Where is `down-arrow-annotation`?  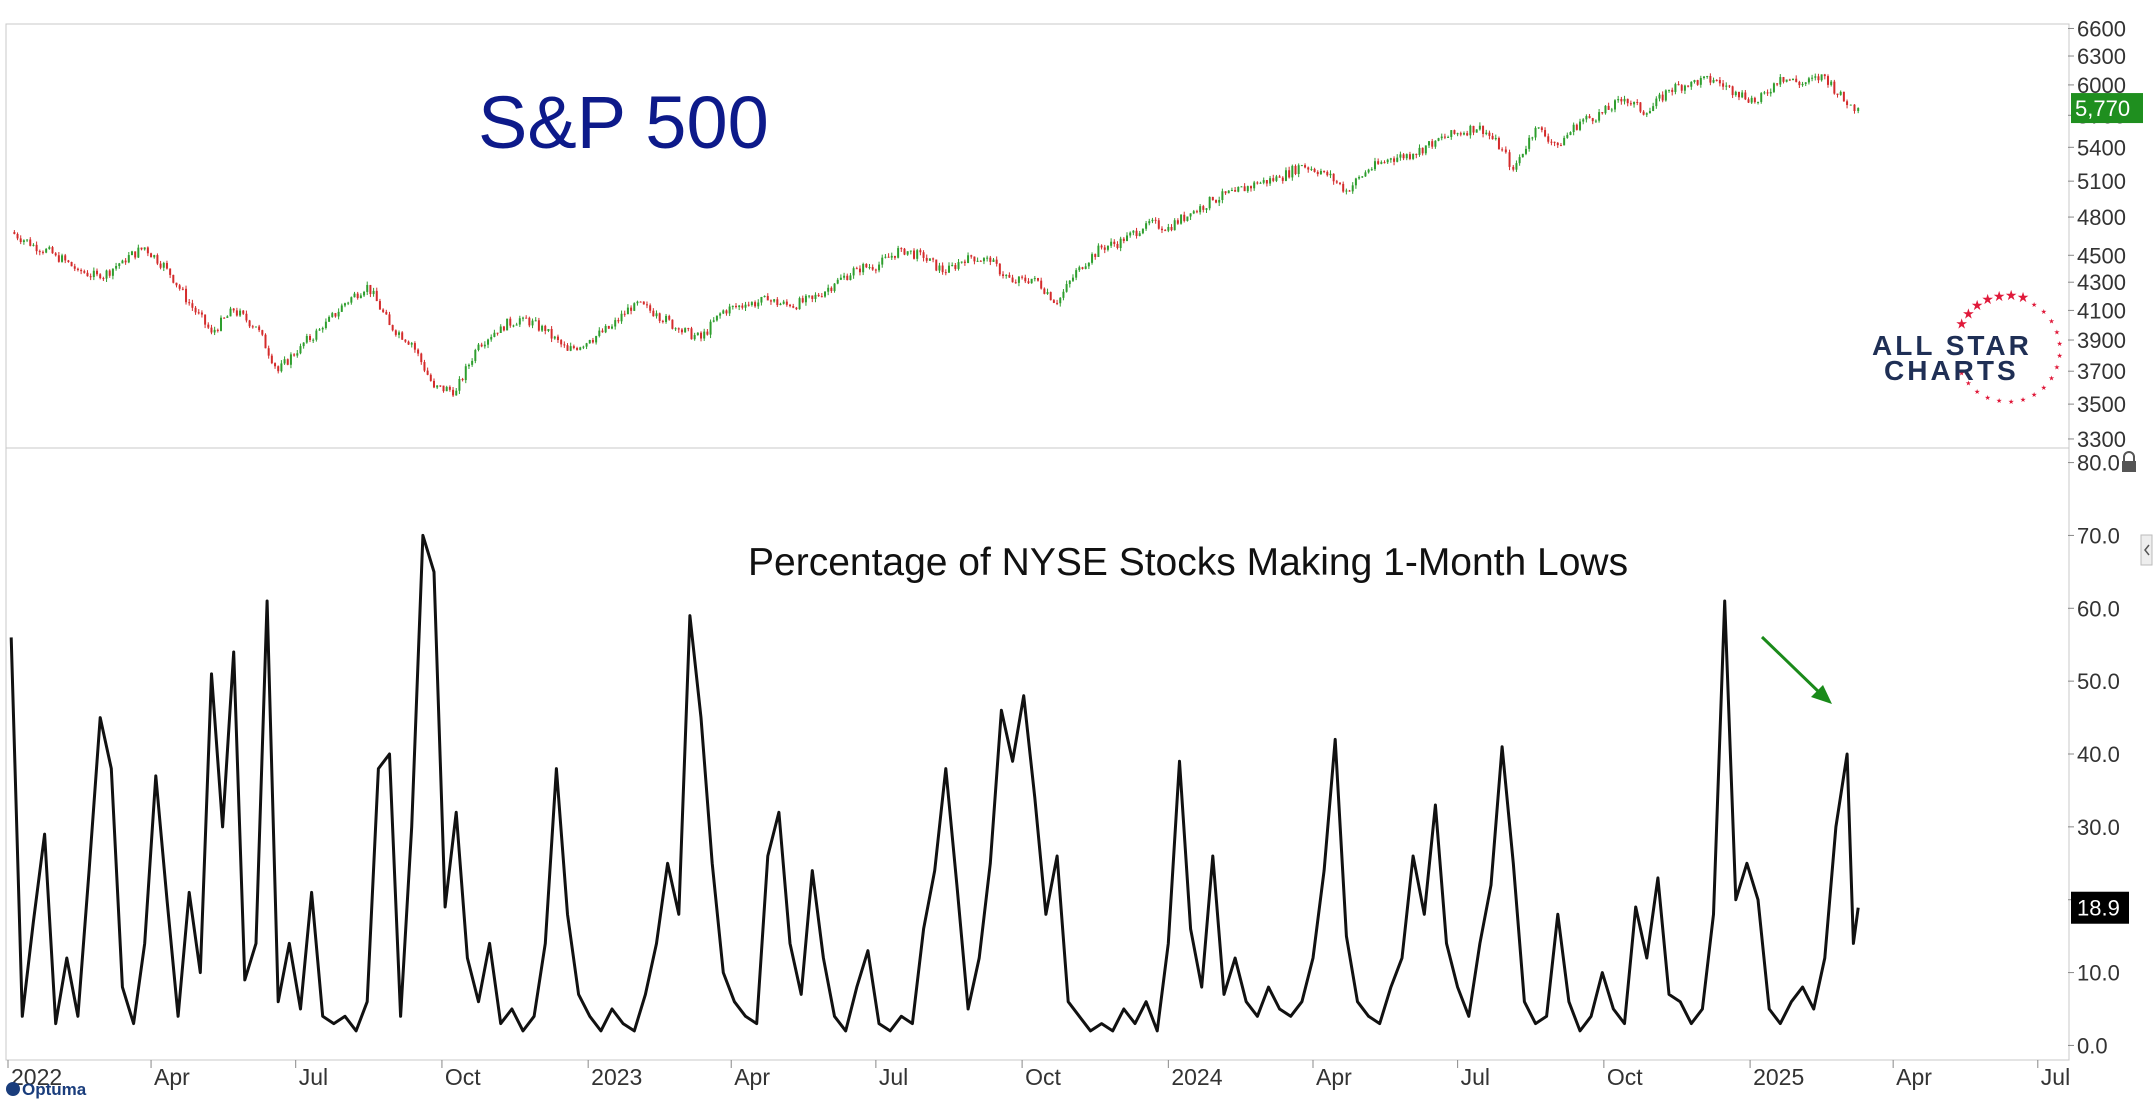
down-arrow-annotation is located at coordinates (1796, 669).